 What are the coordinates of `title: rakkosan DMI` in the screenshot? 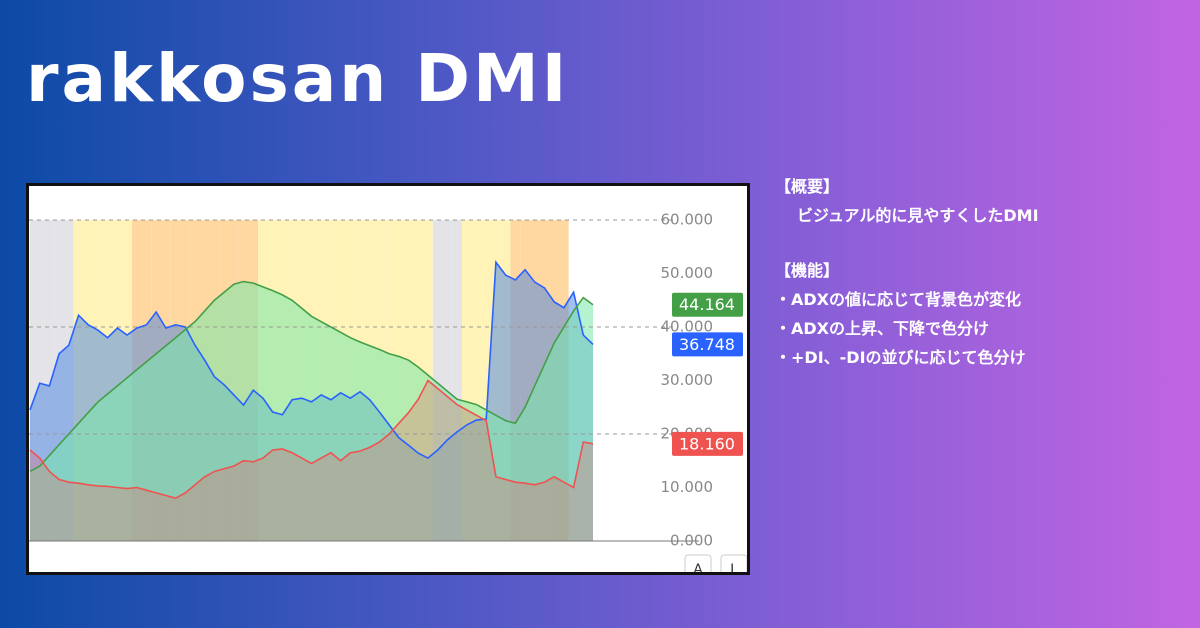 It's located at (298, 78).